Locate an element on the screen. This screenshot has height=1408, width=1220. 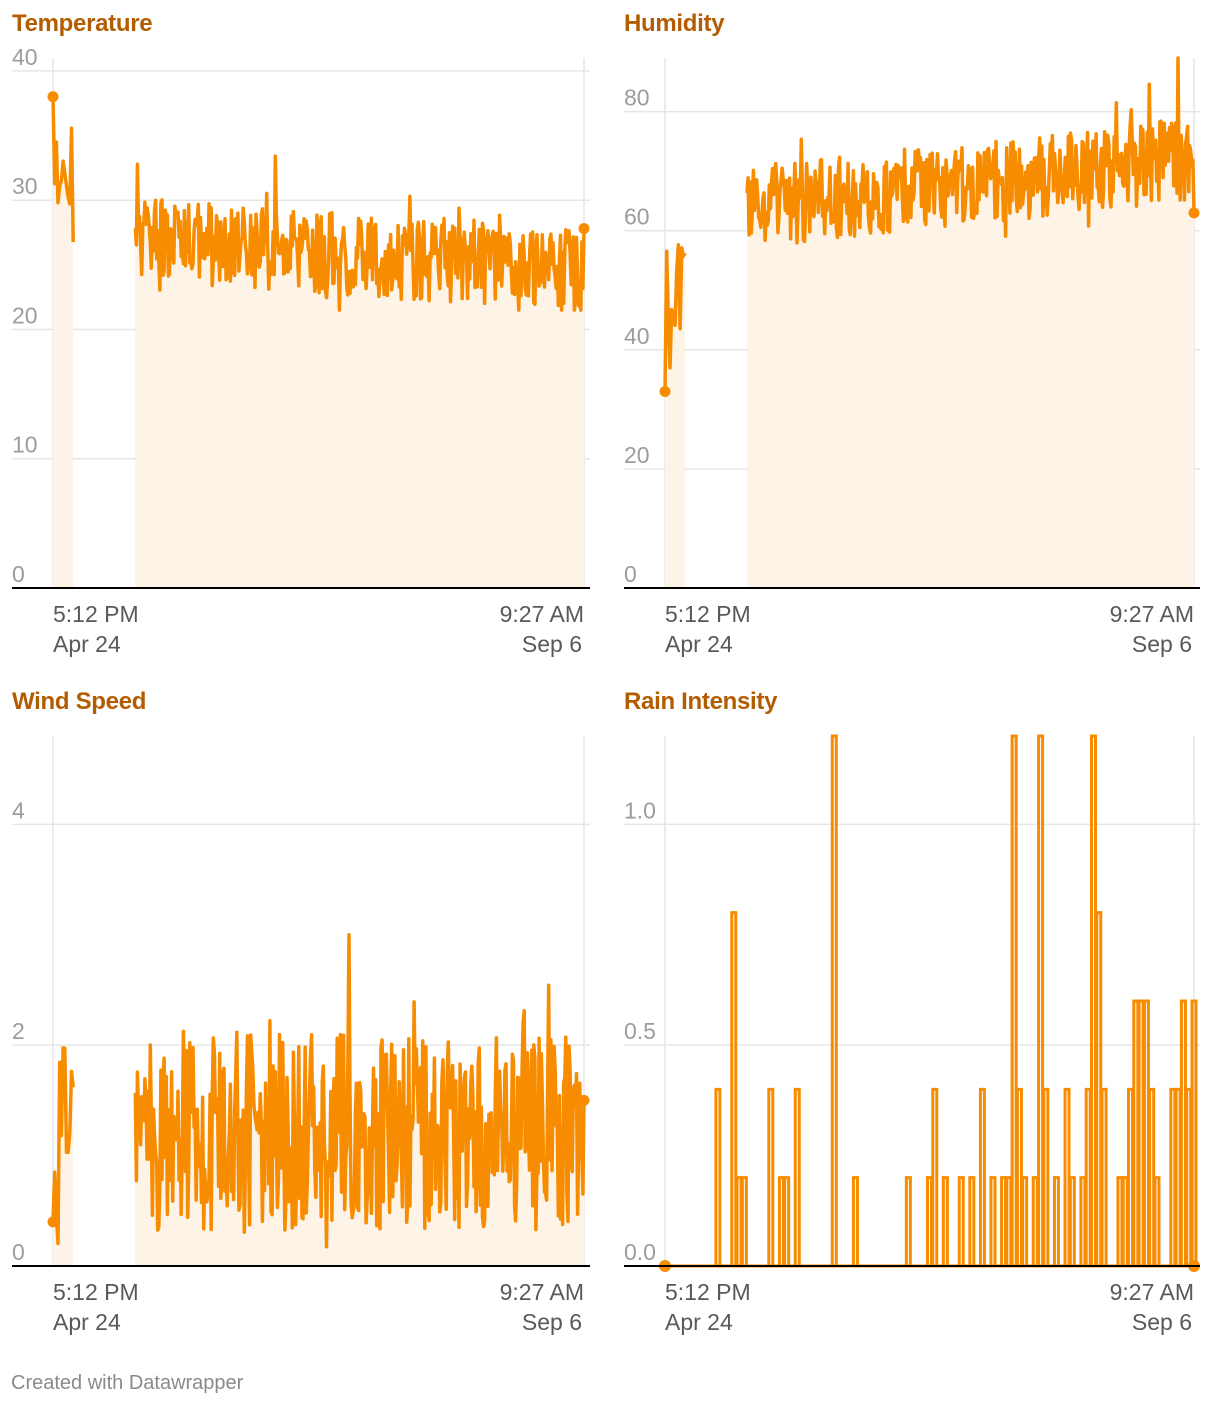
y-tick-label: 0.5 is located at coordinates (640, 1031).